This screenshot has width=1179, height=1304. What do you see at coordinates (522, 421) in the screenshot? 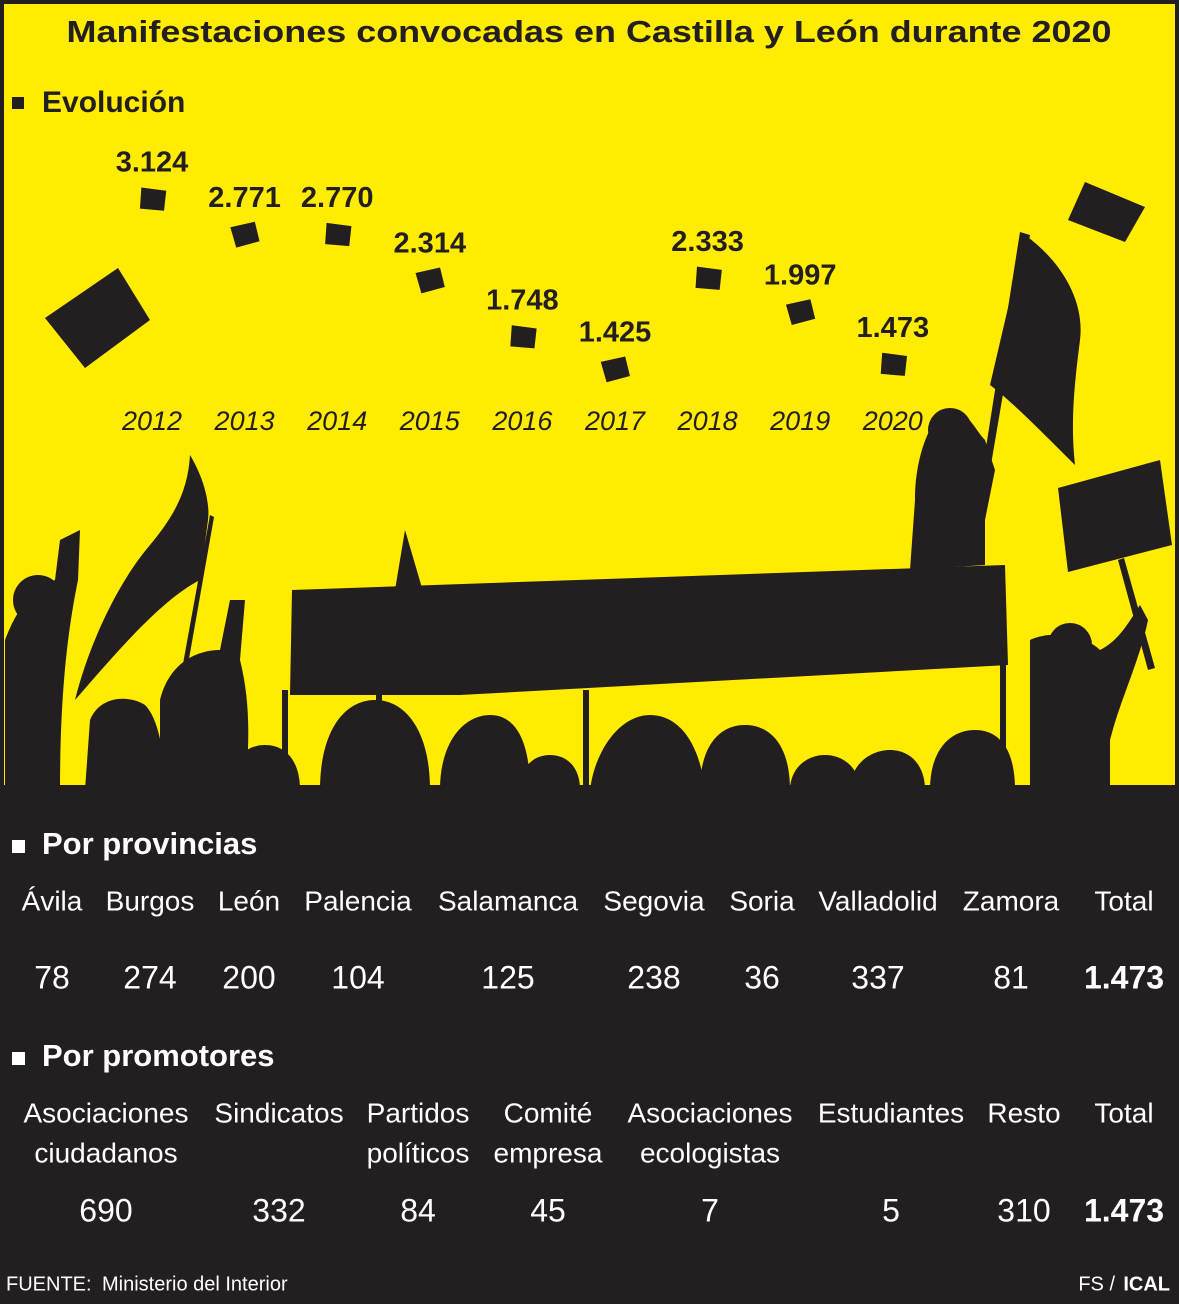
I see `year-label: 2016` at bounding box center [522, 421].